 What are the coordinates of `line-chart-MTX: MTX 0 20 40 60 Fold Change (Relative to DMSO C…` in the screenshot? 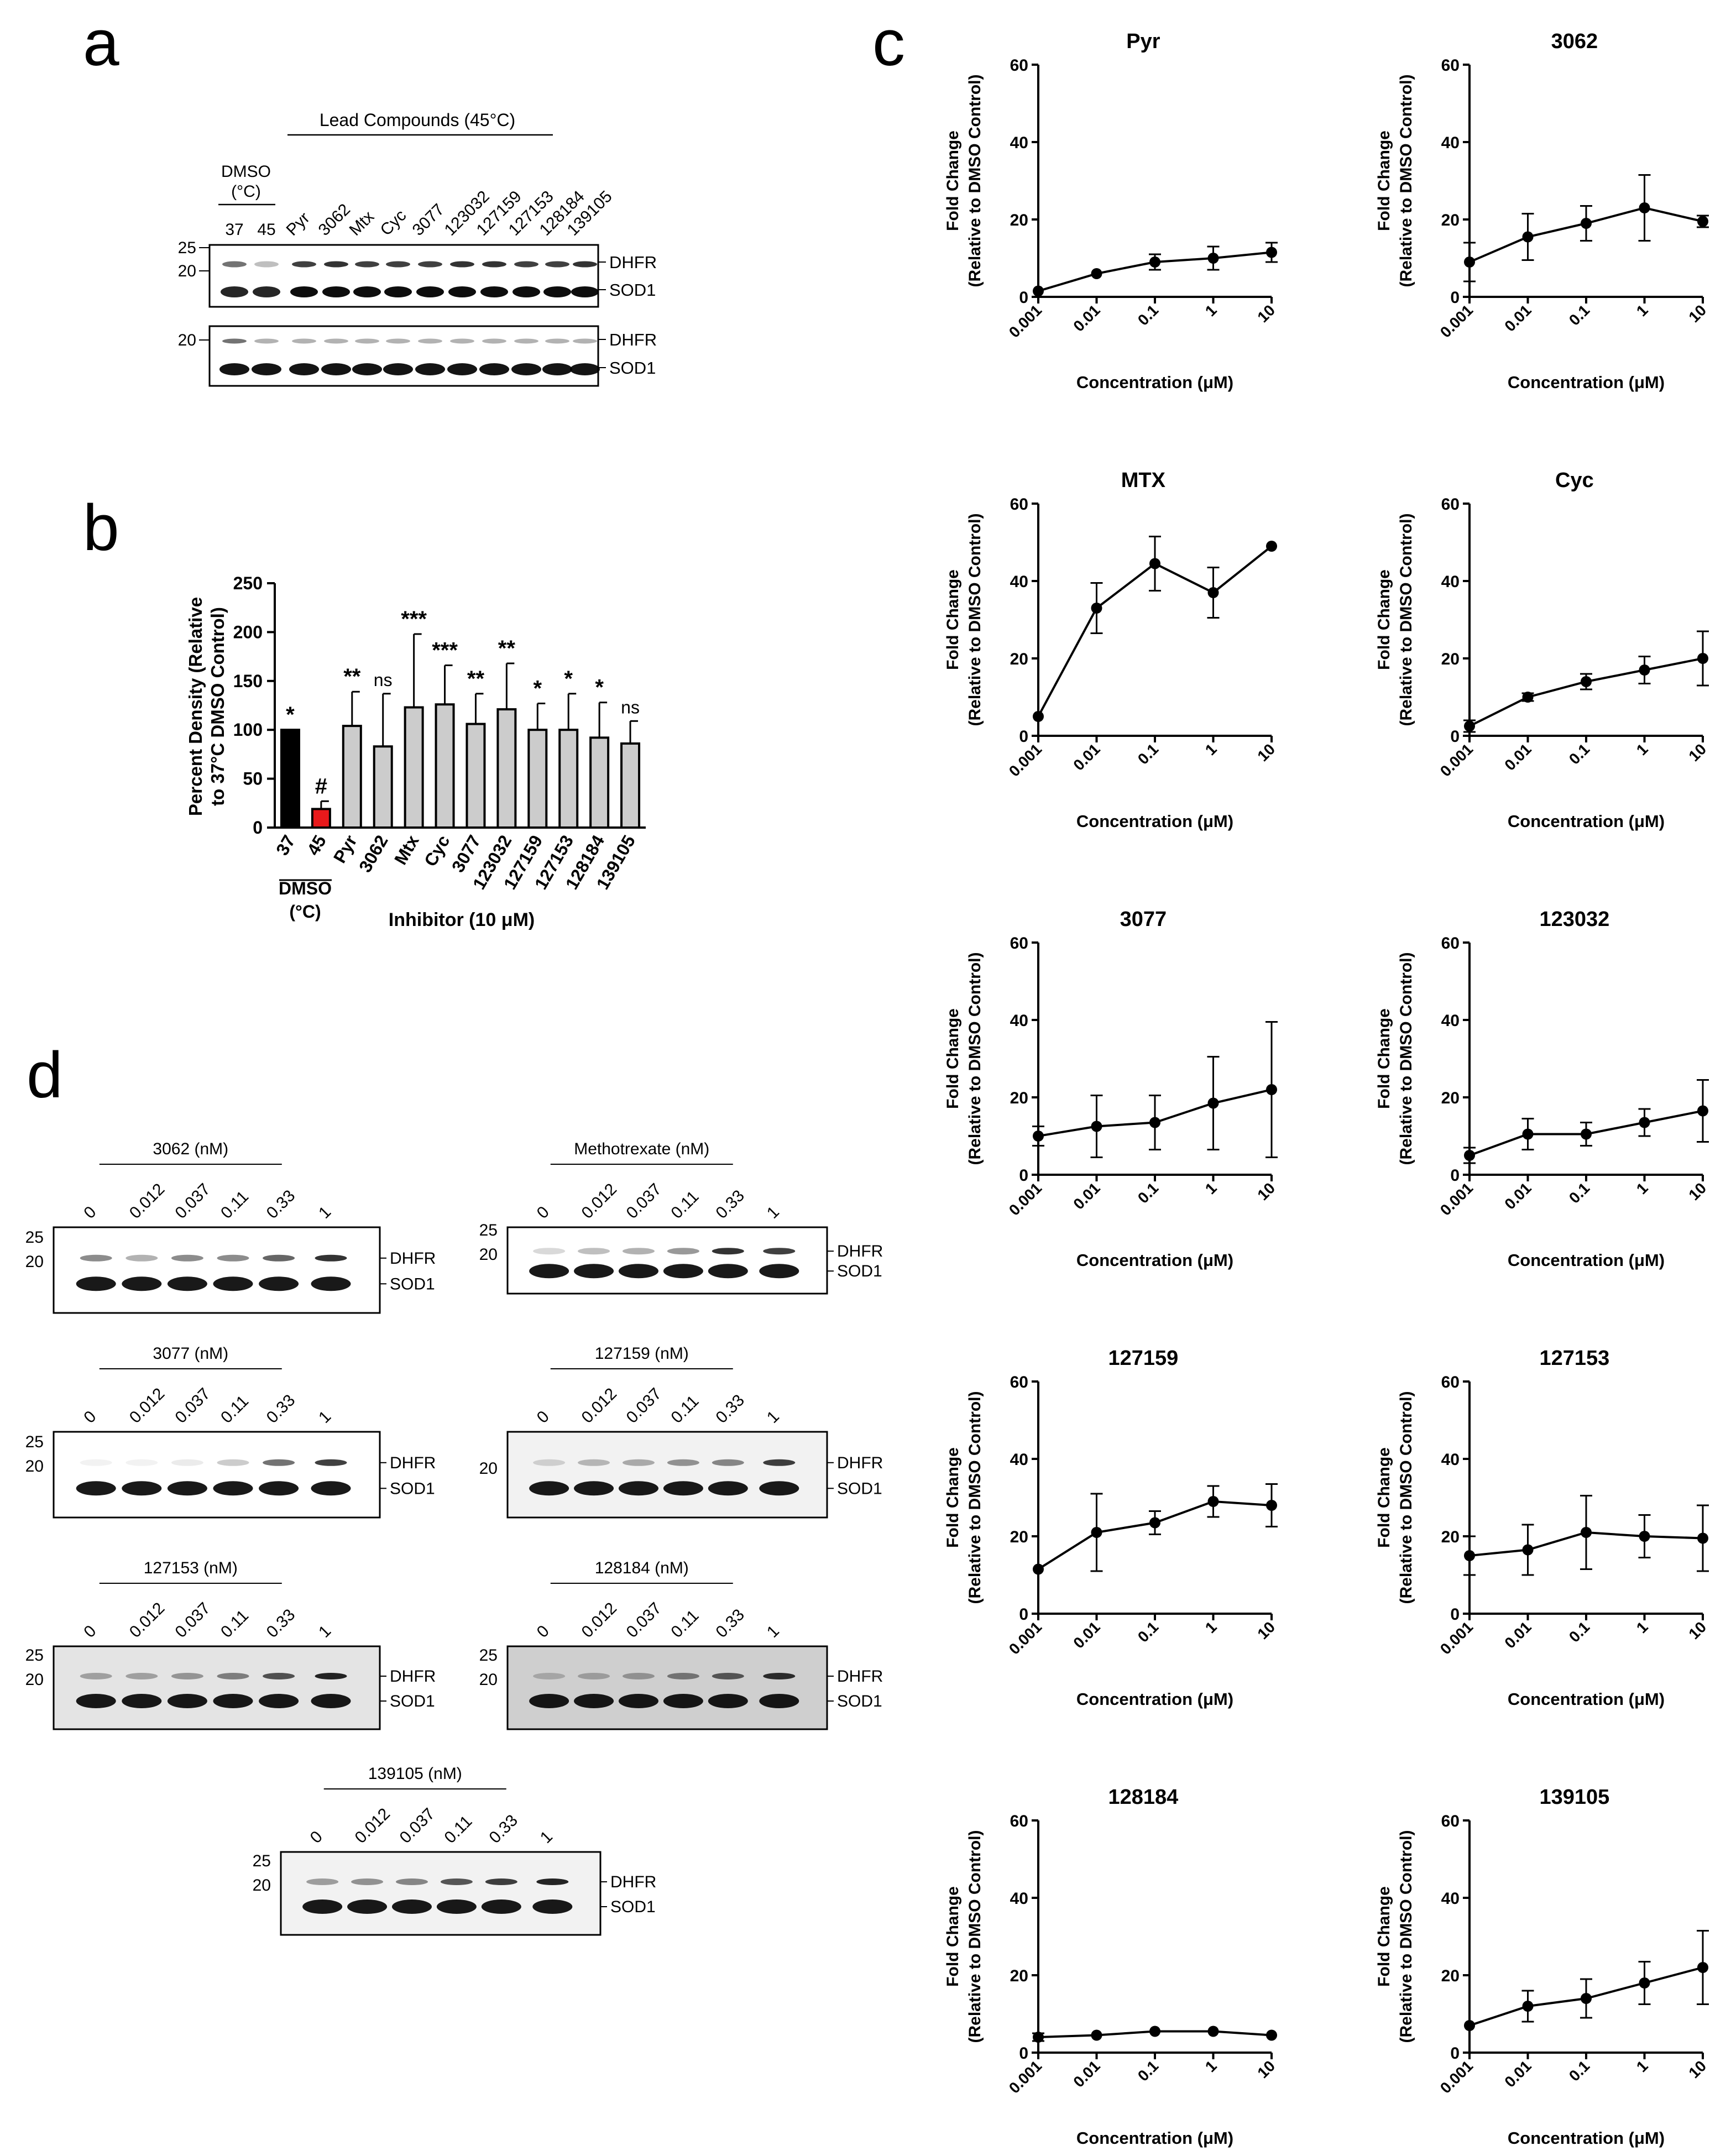 It's located at (1111, 650).